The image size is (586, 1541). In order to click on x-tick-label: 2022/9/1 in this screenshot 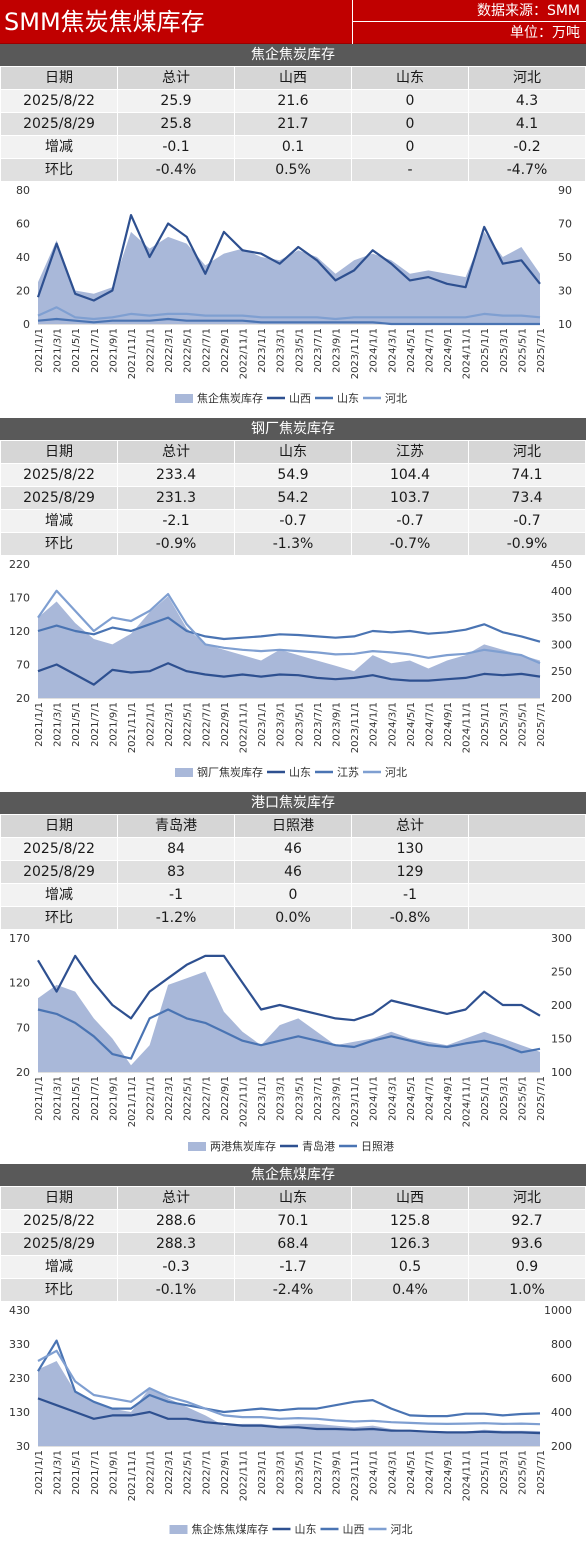, I will do `click(225, 1098)`.